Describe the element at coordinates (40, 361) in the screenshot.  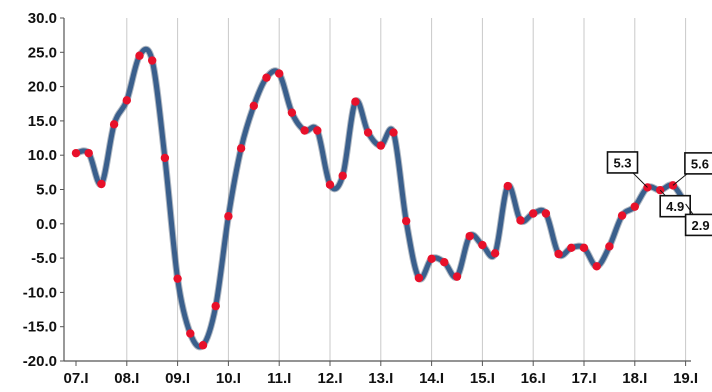
I see `y-tick-label: -20.0` at that location.